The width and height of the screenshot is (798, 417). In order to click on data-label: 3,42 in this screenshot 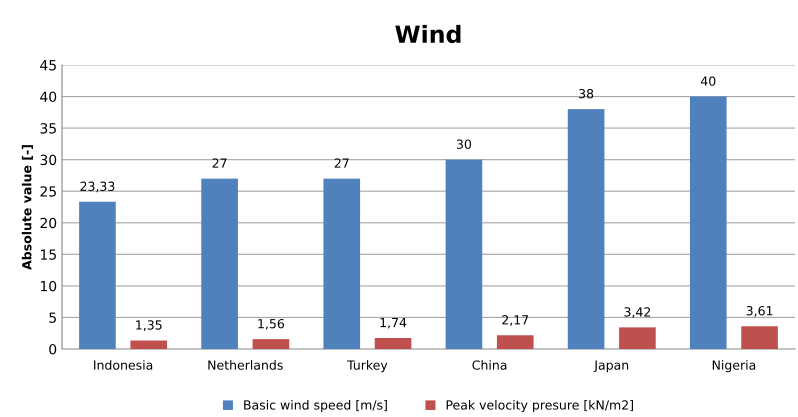, I will do `click(637, 312)`.